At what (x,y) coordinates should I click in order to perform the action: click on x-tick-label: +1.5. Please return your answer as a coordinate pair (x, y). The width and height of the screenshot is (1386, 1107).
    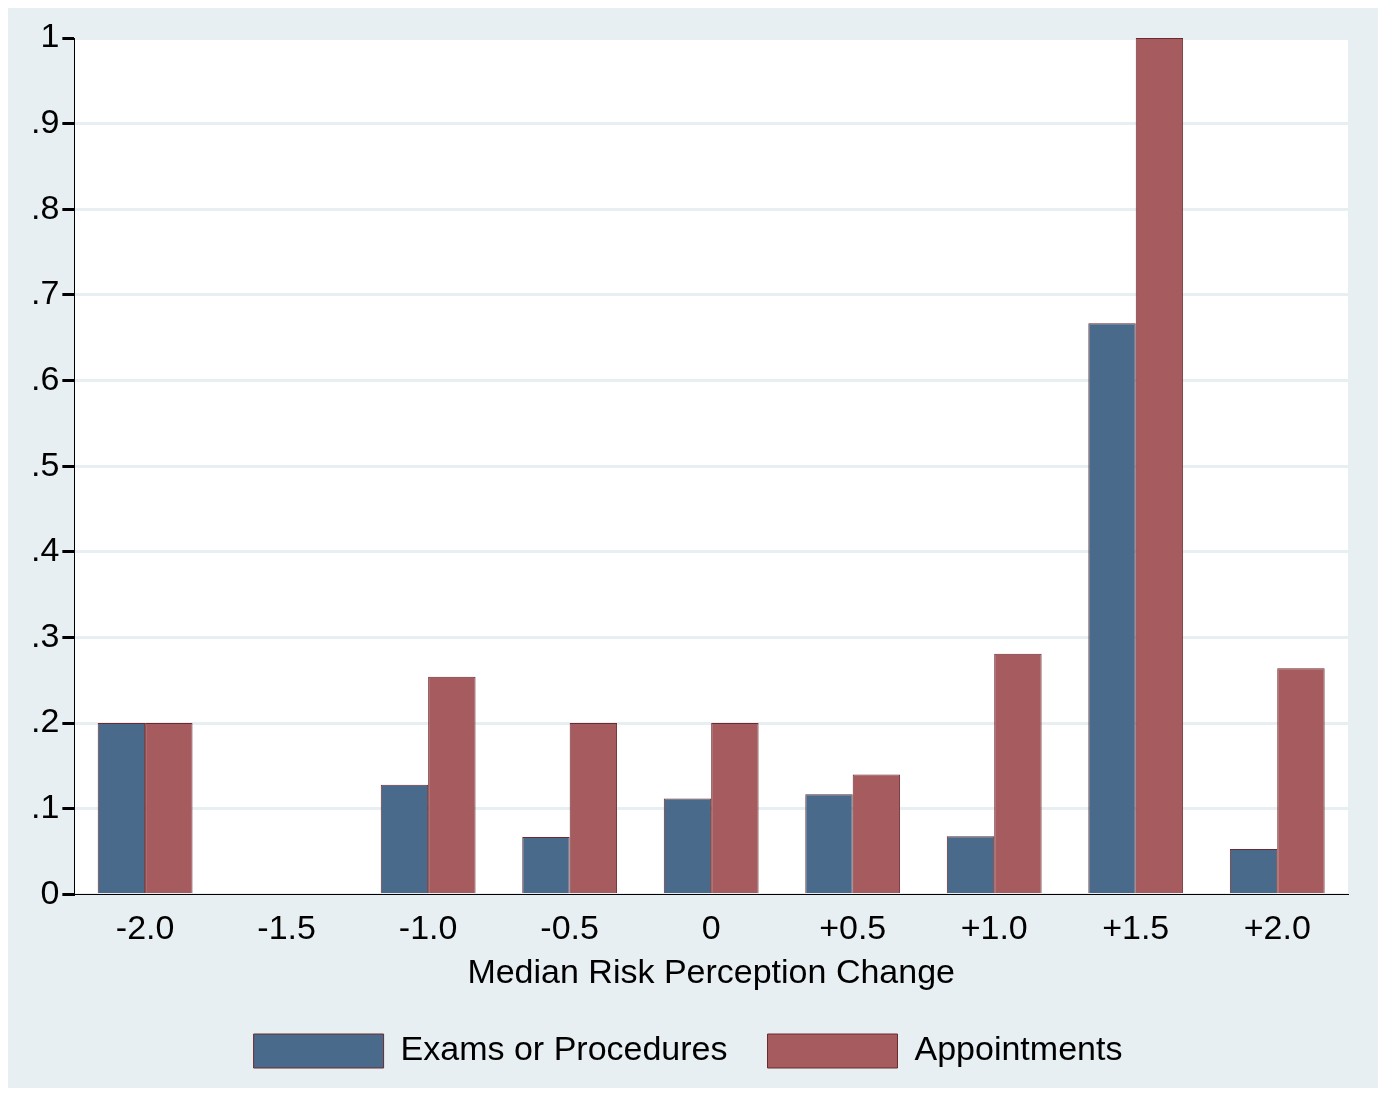
    Looking at the image, I should click on (1136, 927).